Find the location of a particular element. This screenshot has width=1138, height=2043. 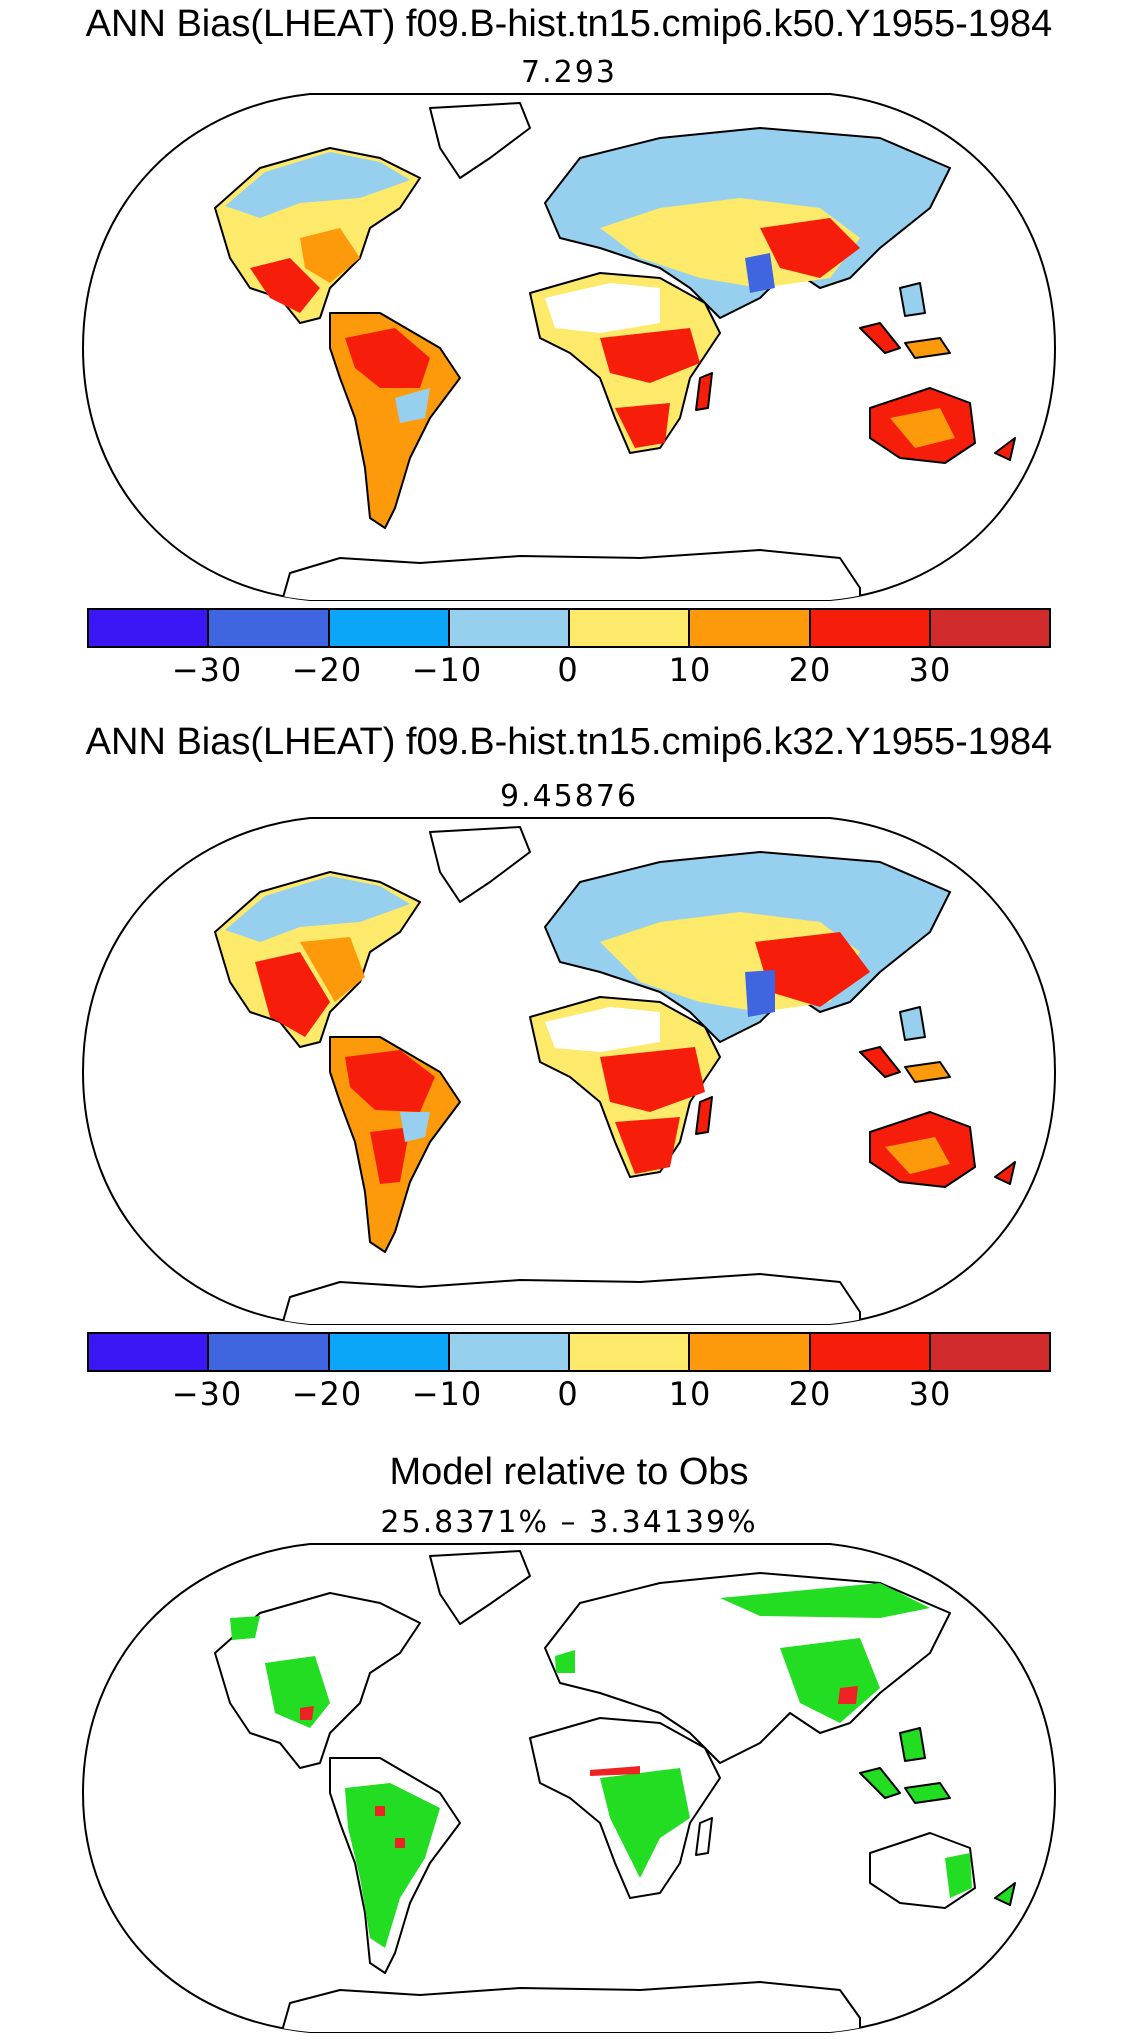

eurasia is located at coordinates (747, 1668).